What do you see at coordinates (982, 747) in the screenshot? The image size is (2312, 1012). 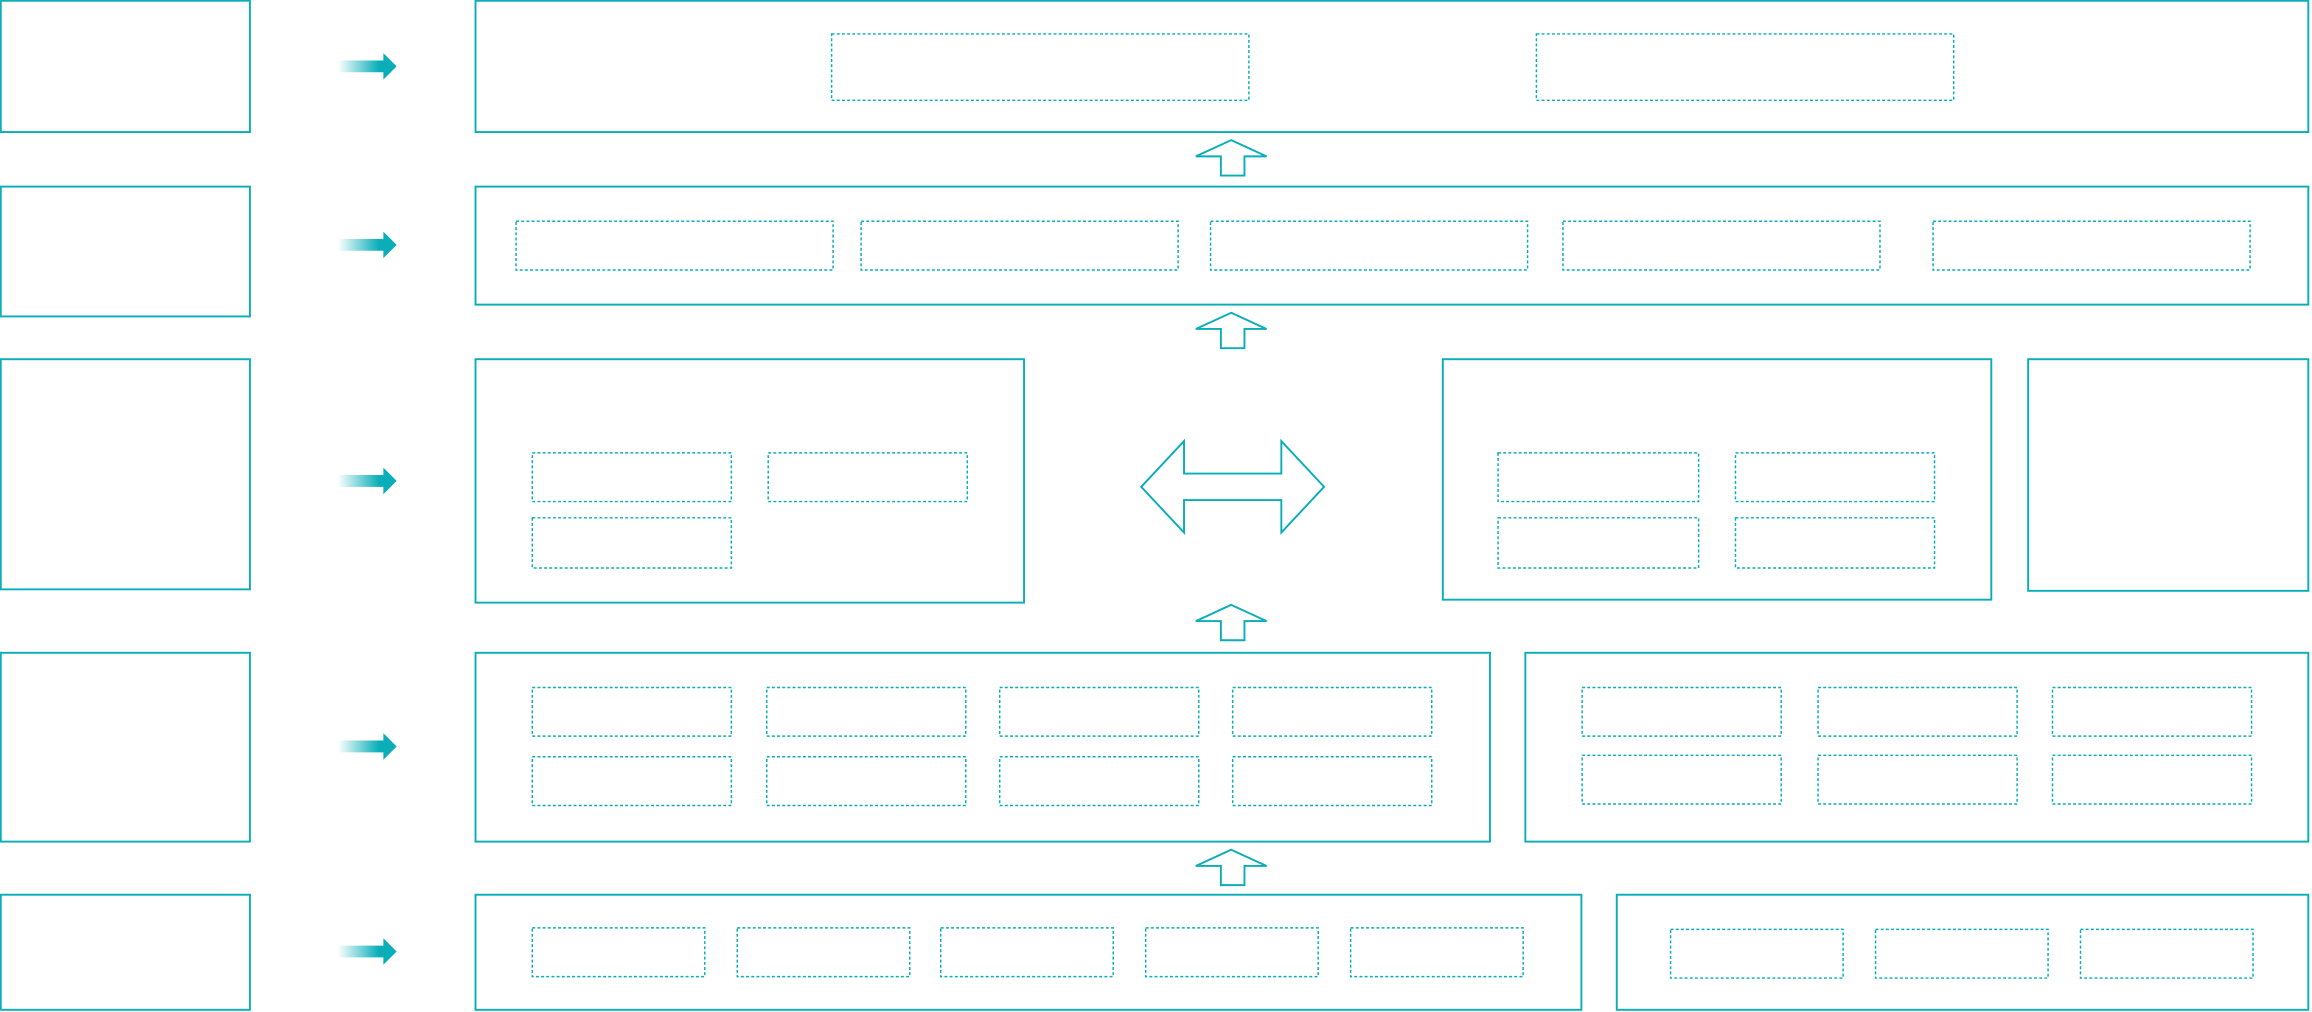 I see `layer-4-left-box` at bounding box center [982, 747].